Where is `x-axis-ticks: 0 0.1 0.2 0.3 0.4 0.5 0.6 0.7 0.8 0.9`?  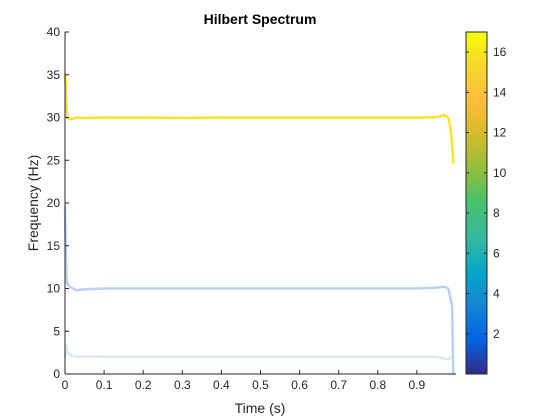 x-axis-ticks: 0 0.1 0.2 0.3 0.4 0.5 0.6 0.7 0.8 0.9 is located at coordinates (244, 381).